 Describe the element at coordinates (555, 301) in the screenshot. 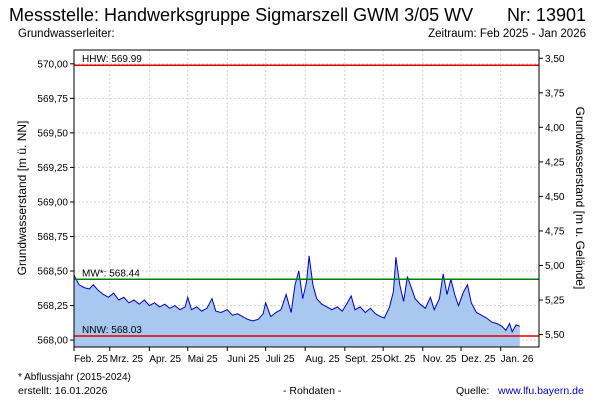

I see `y2-tick-label: 5,25` at that location.